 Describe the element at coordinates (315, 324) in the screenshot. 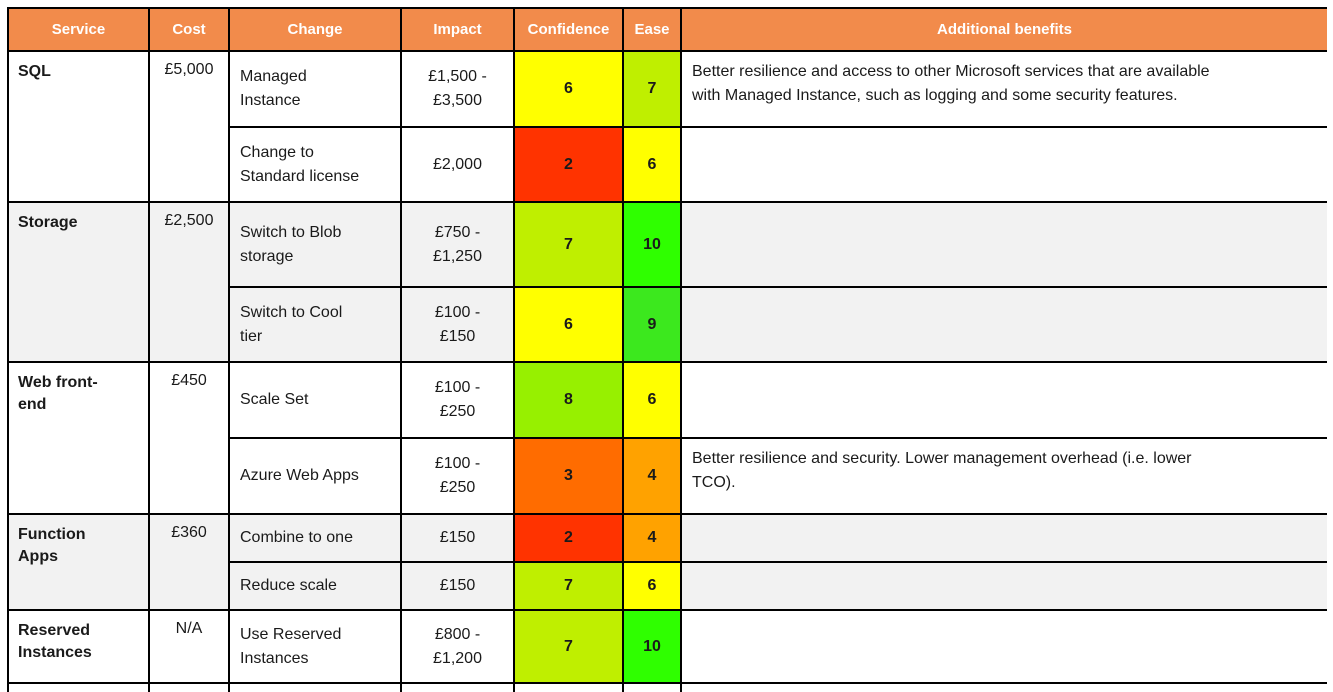

I see `change-cell: Switch to Cool tier` at that location.